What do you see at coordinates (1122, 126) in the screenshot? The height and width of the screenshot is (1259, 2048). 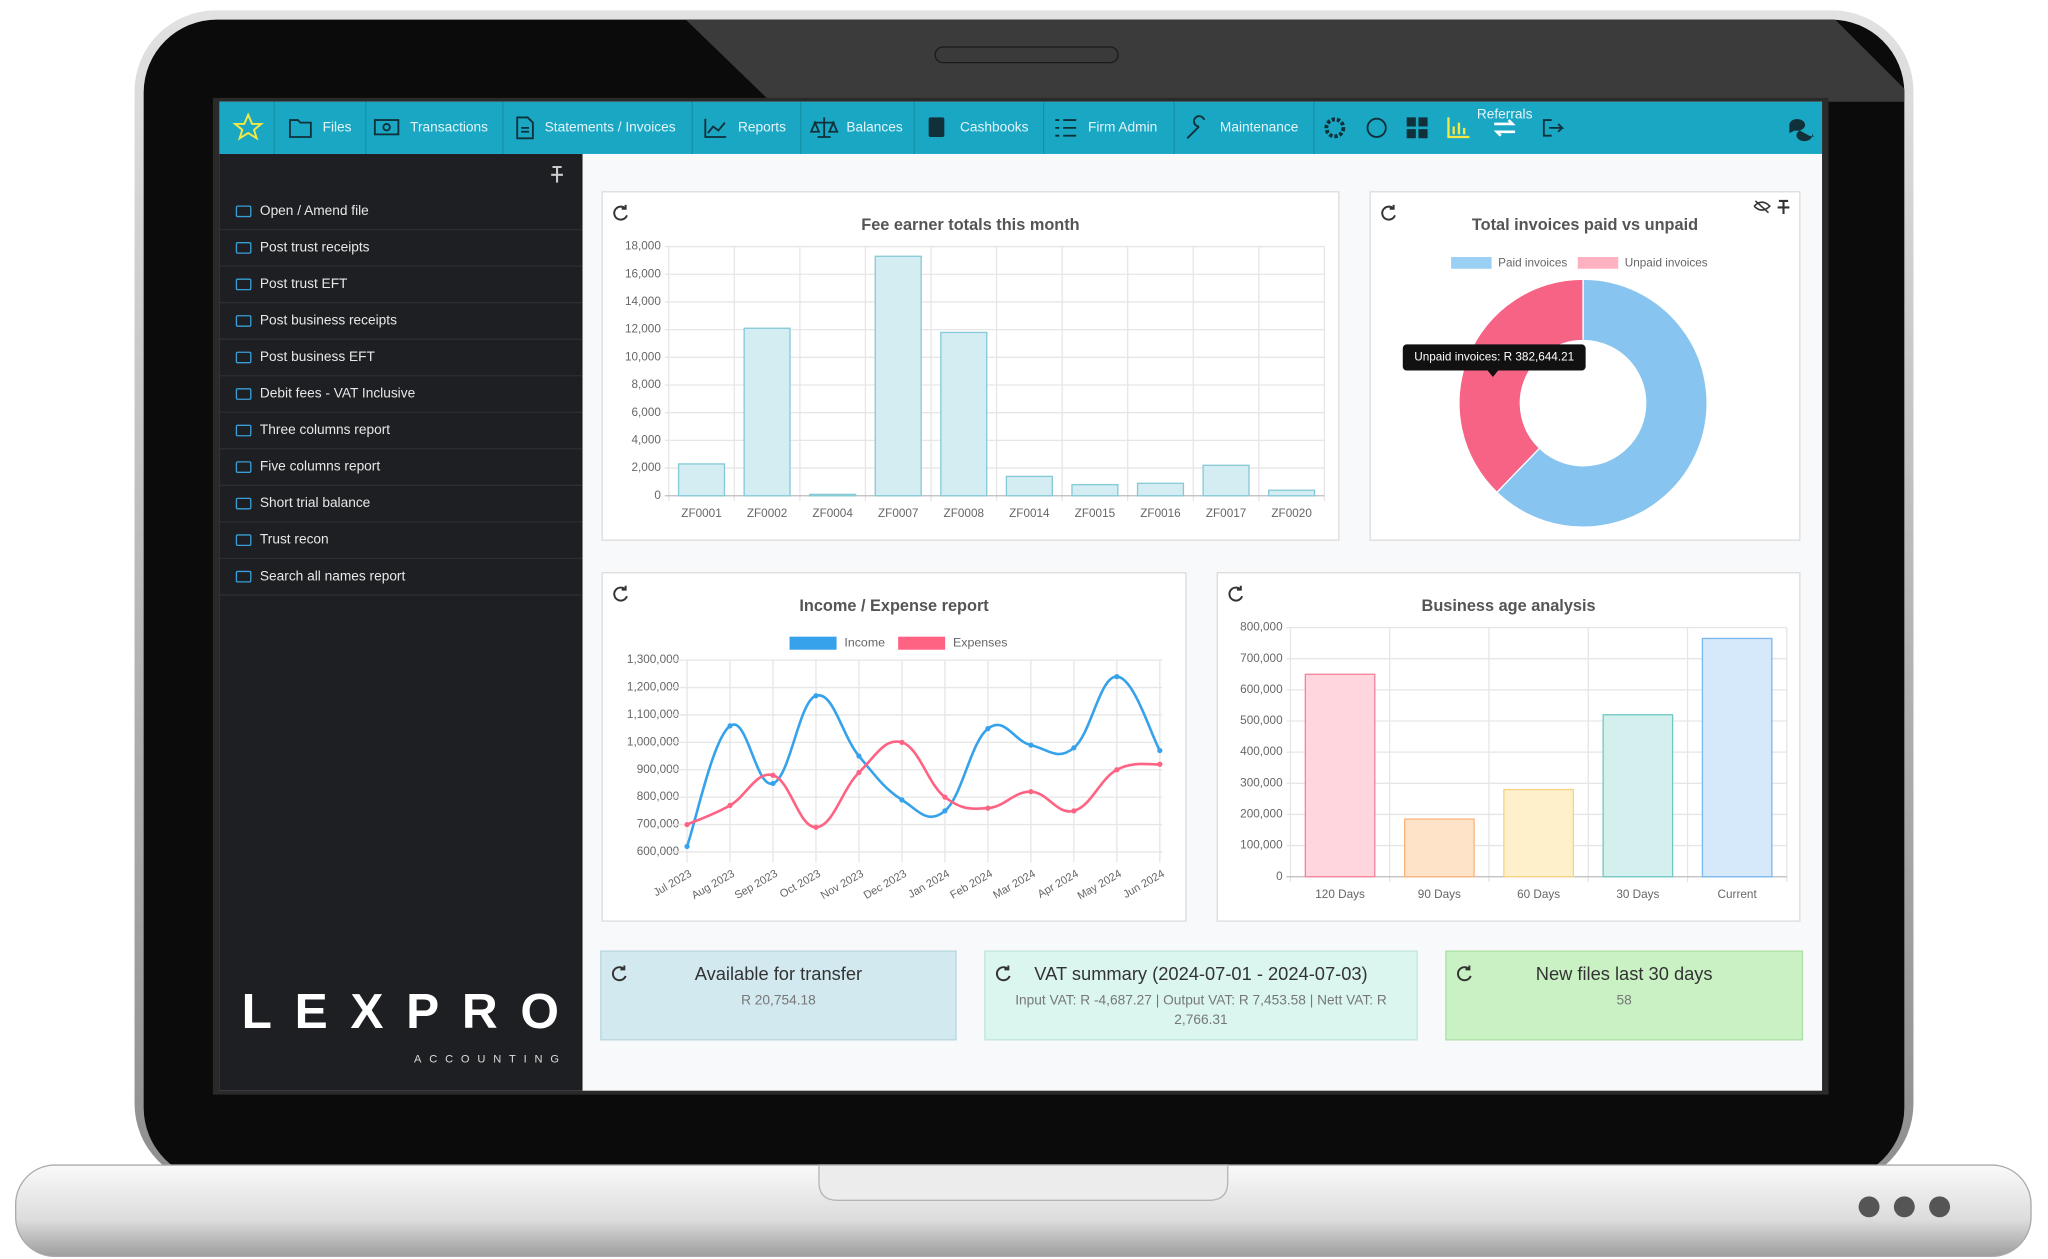 I see `nav-item: Firm Admin` at bounding box center [1122, 126].